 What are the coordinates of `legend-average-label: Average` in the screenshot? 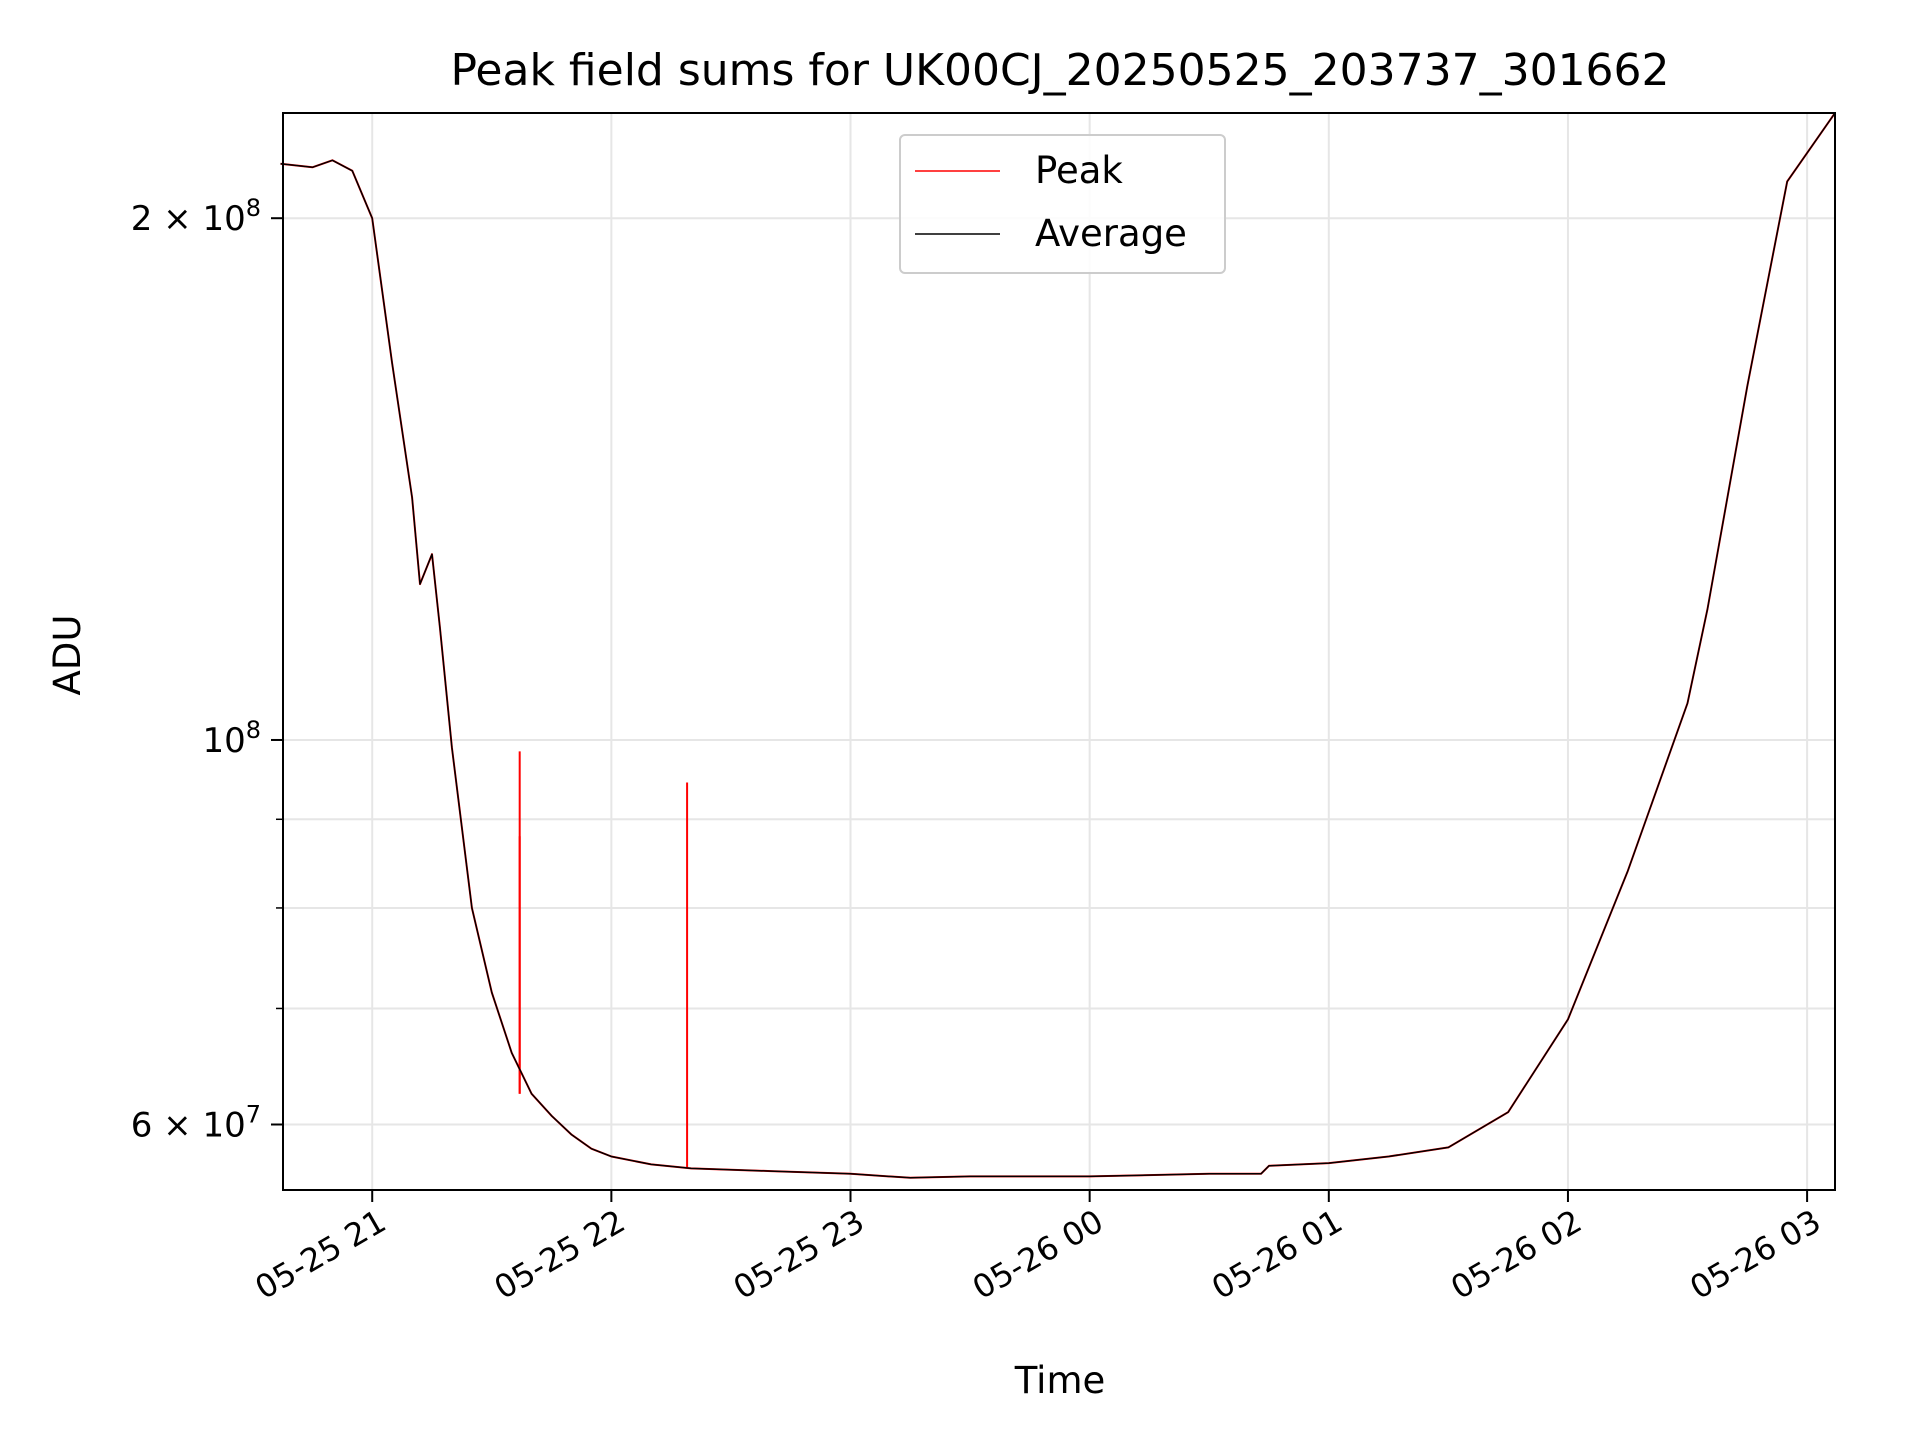 It's located at (1111, 233).